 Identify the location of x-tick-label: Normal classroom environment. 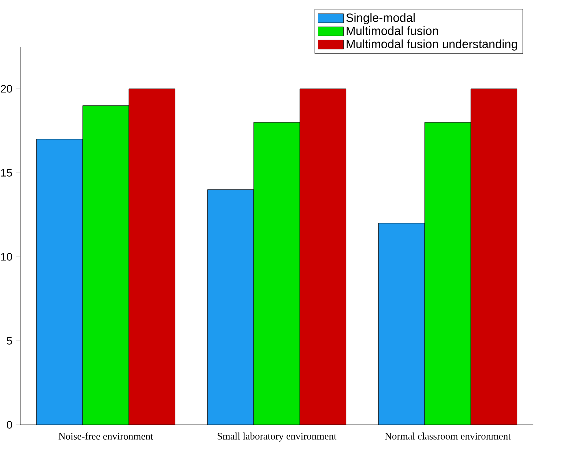
(448, 436).